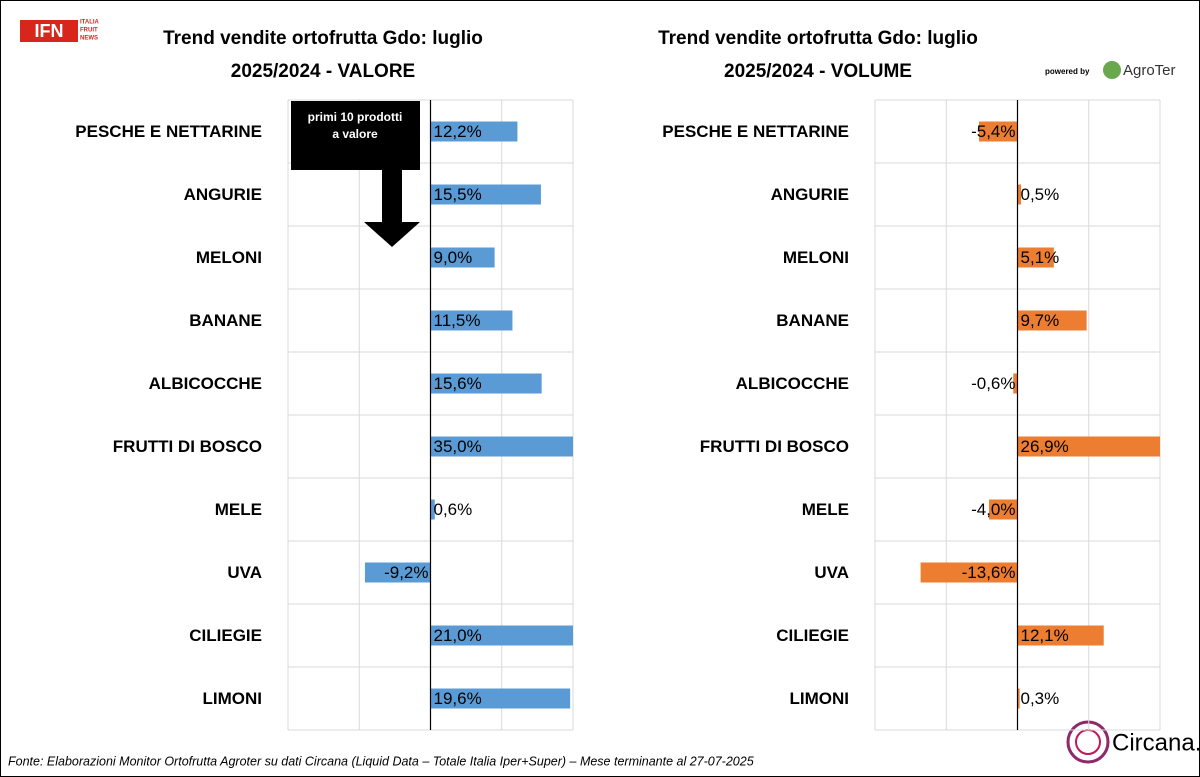 The width and height of the screenshot is (1200, 777). What do you see at coordinates (1040, 194) in the screenshot?
I see `value-label: 0,5%` at bounding box center [1040, 194].